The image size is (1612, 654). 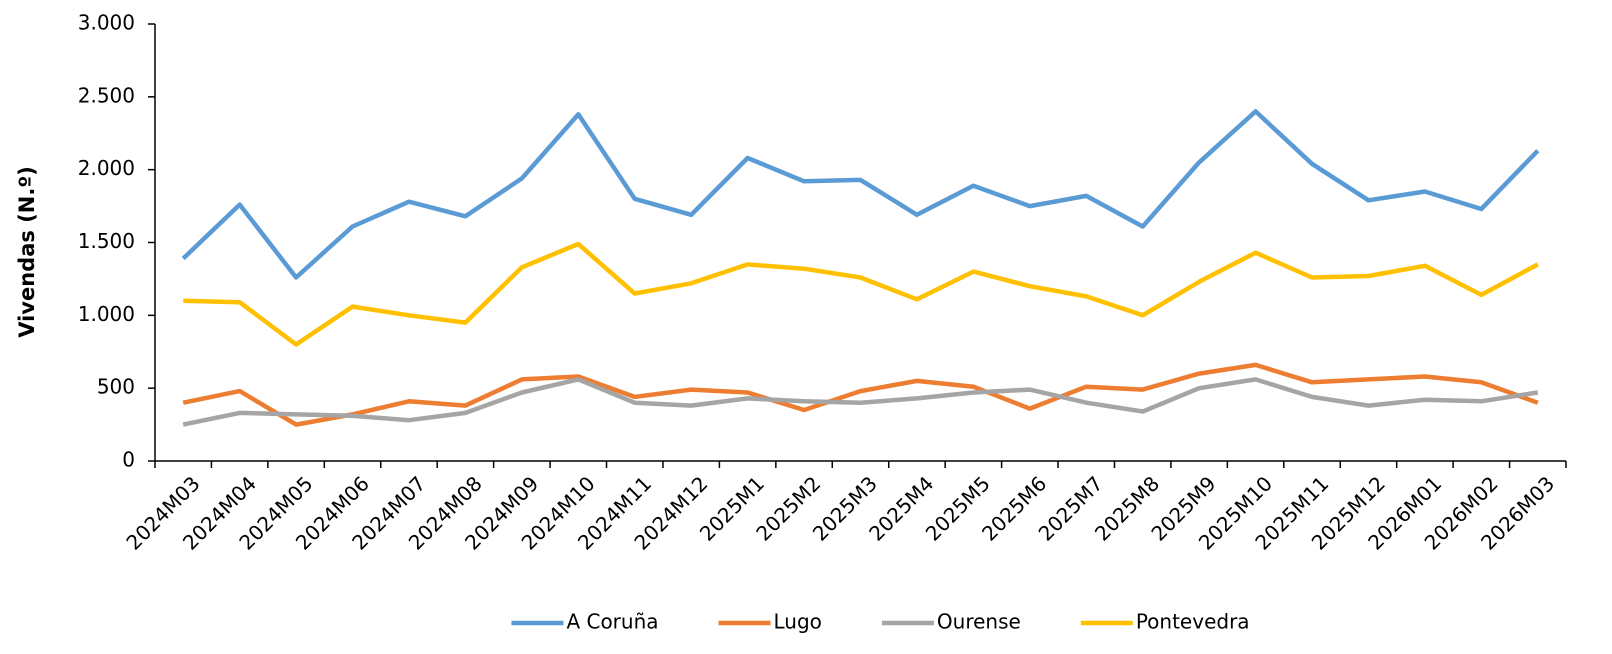 I want to click on legend-label: Ourense, so click(x=979, y=622).